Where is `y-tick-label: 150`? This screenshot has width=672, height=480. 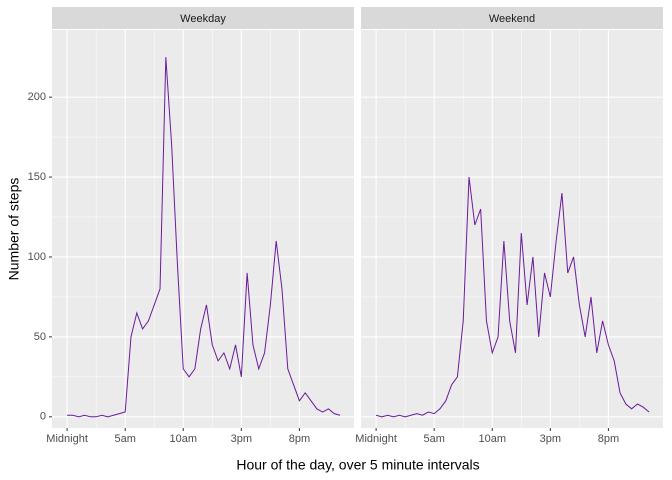
y-tick-label: 150 is located at coordinates (37, 177).